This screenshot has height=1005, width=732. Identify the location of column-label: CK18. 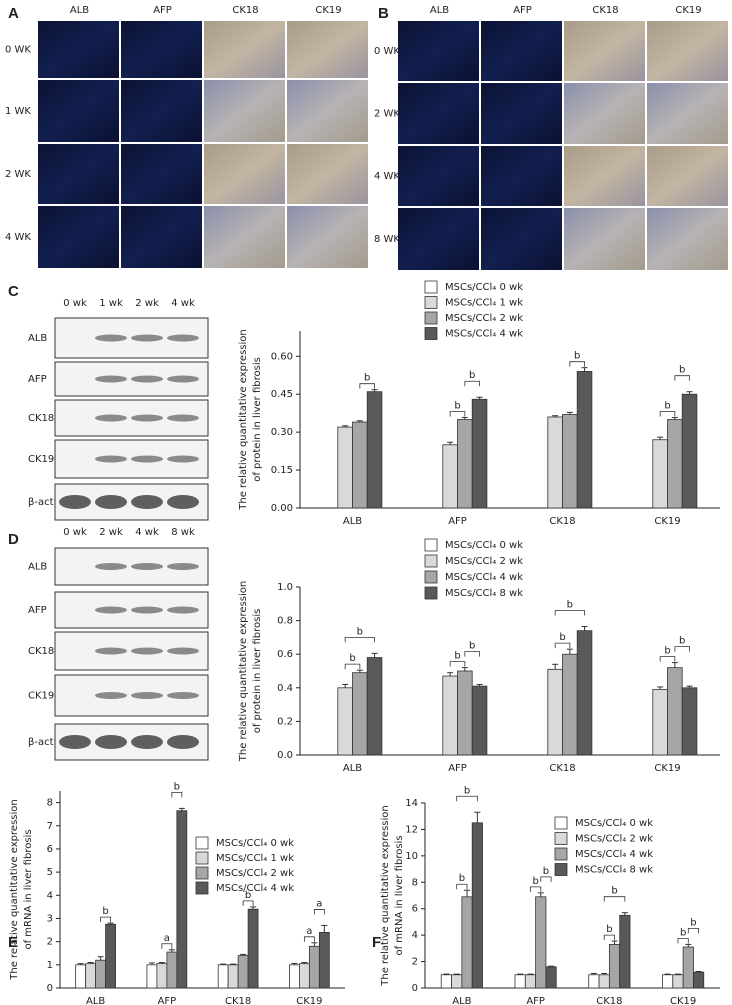
(245, 10).